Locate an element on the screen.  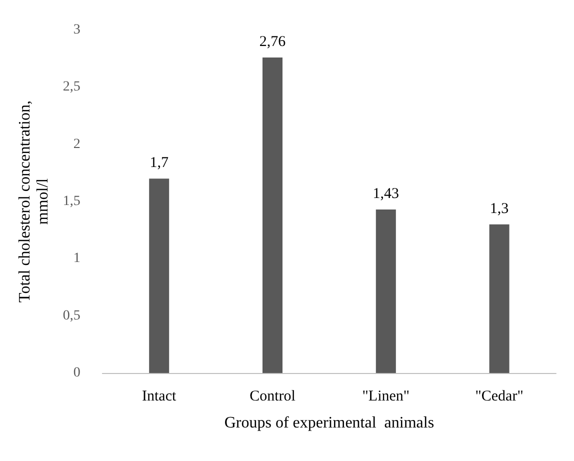
x-tick-label: Intact is located at coordinates (159, 396).